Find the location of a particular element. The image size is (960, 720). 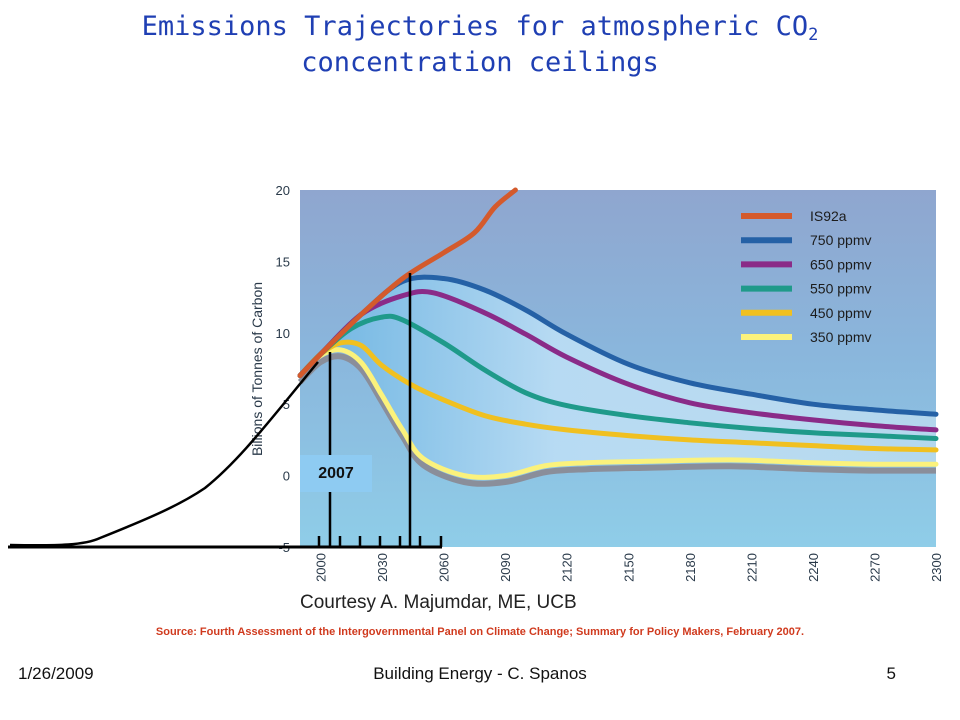

x-tick-label: 2060 is located at coordinates (444, 567).